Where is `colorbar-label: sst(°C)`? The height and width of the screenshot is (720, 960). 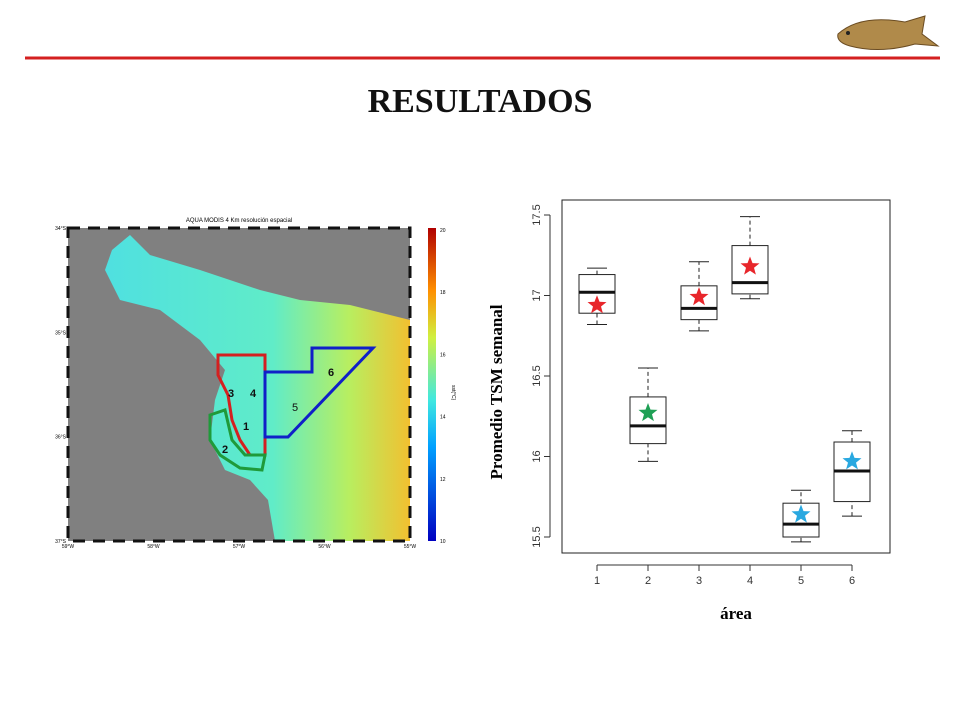
colorbar-label: sst(°C) is located at coordinates (453, 393).